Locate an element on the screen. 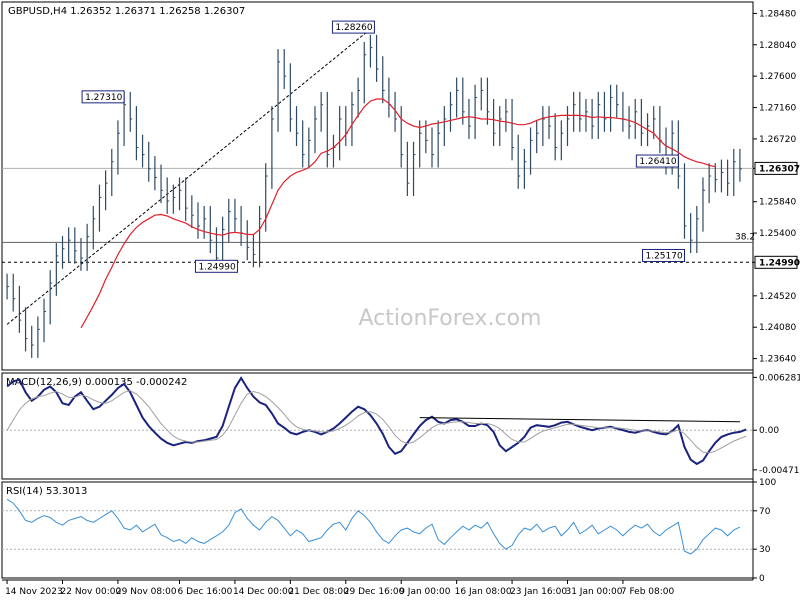 The width and height of the screenshot is (800, 600). x-tick-label: 22 Nov 00:00 is located at coordinates (91, 592).